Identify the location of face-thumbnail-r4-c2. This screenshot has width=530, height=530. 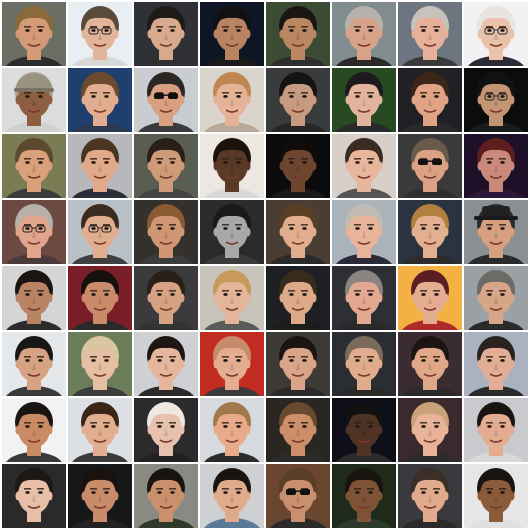
(100, 232).